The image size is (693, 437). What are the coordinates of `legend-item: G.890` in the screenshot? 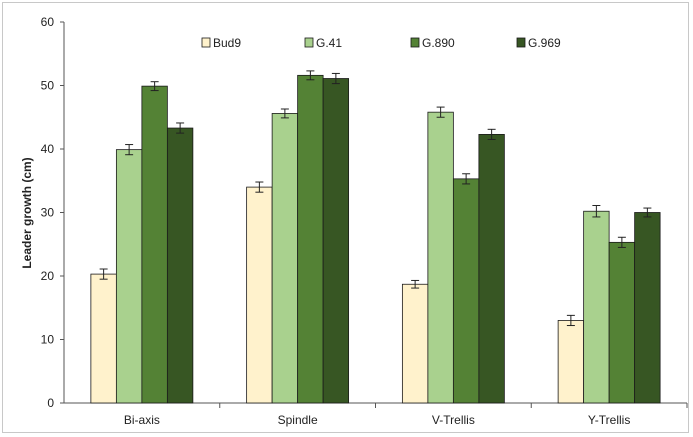 It's located at (432, 43).